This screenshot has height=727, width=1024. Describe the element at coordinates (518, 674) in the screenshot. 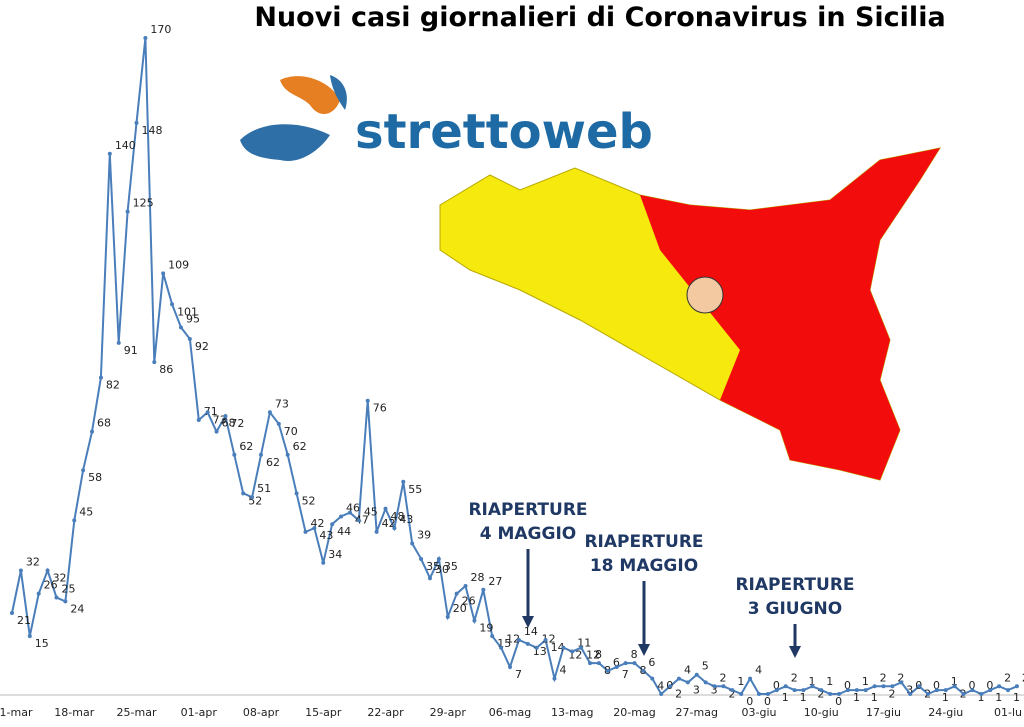

I see `data-label: 7` at that location.